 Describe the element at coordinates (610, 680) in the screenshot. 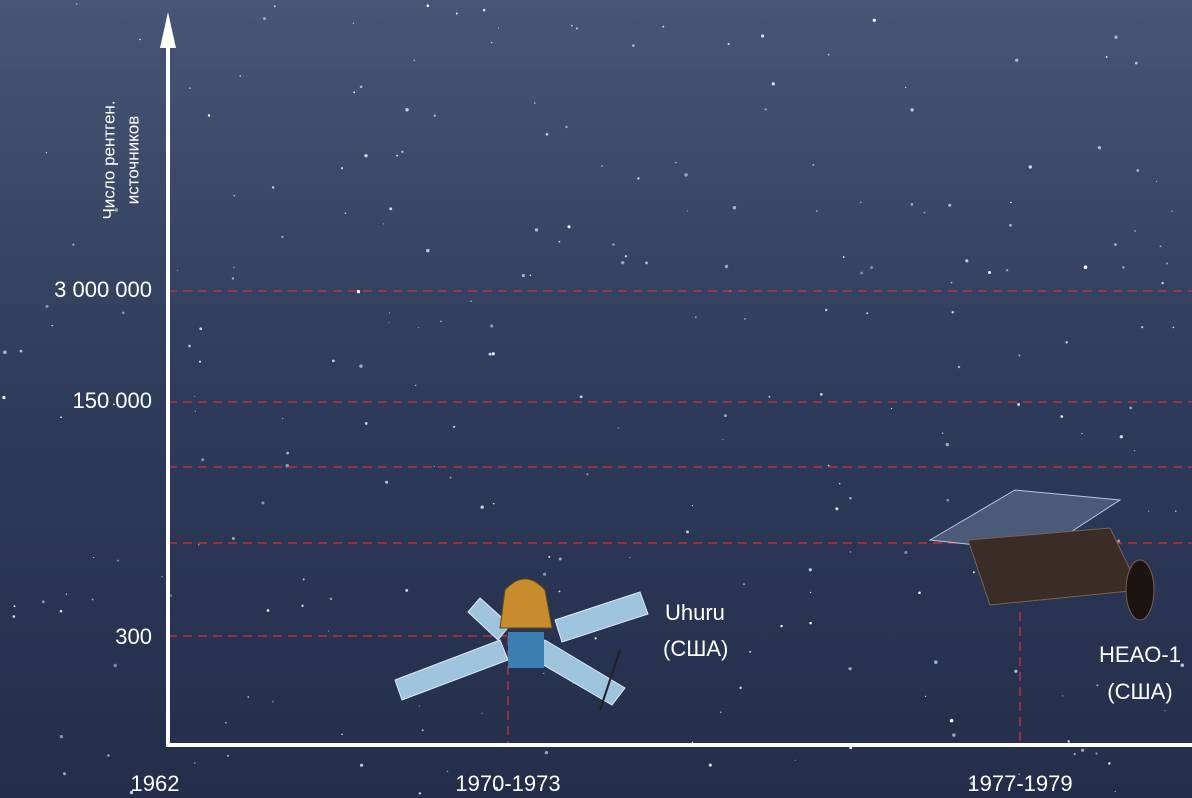

I see `antenna` at that location.